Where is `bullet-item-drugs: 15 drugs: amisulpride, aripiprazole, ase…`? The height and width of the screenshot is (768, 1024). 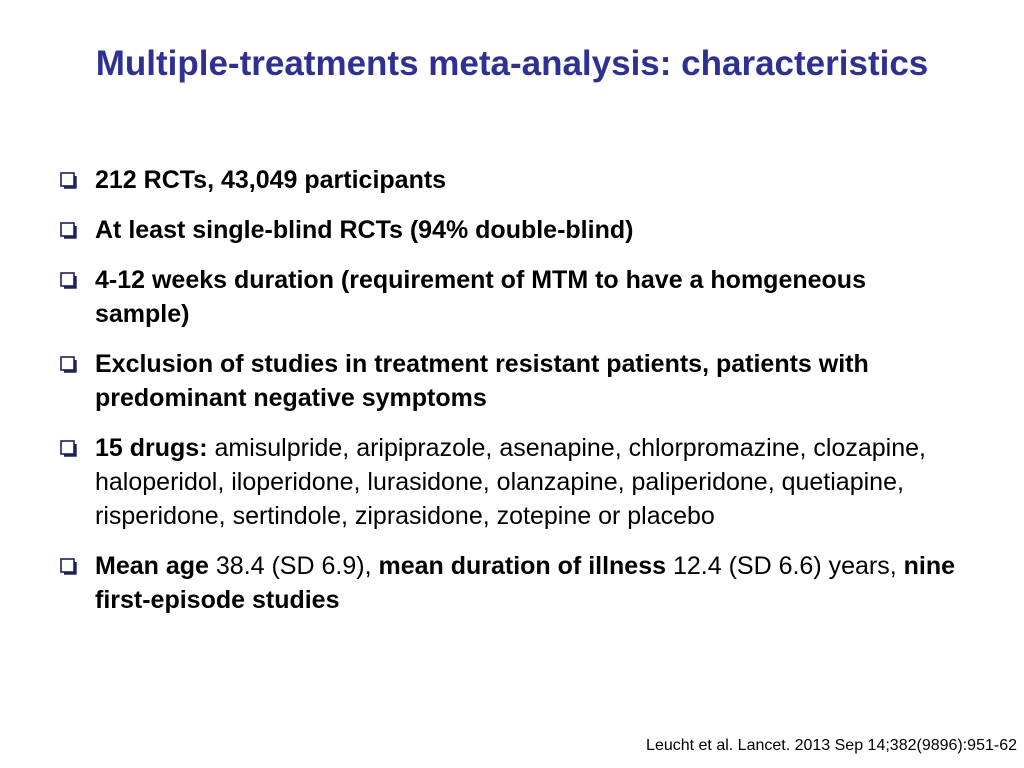 bullet-item-drugs: 15 drugs: amisulpride, aripiprazole, ase… is located at coordinates (510, 482).